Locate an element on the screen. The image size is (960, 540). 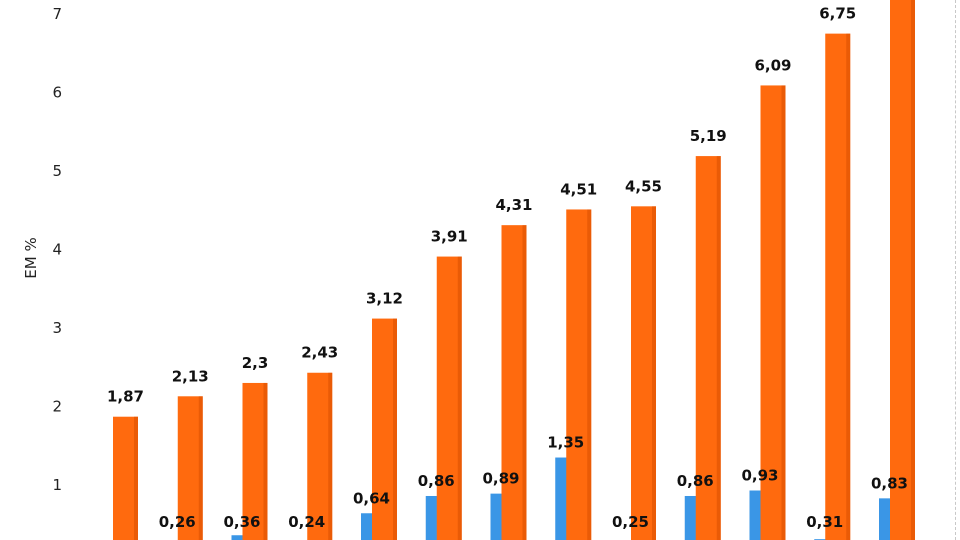
data-label: 0,26 is located at coordinates (177, 522).